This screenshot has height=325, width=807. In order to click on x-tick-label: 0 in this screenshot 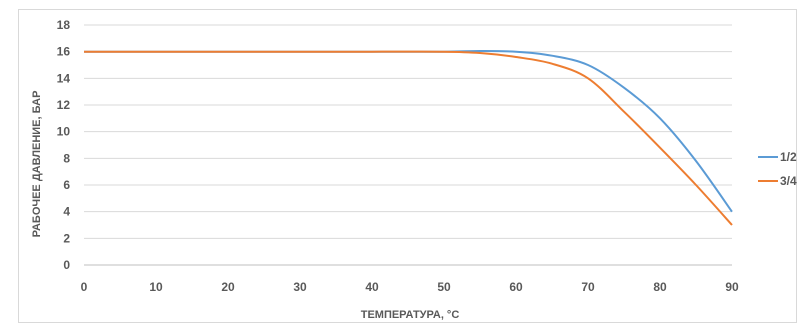, I will do `click(84, 287)`.